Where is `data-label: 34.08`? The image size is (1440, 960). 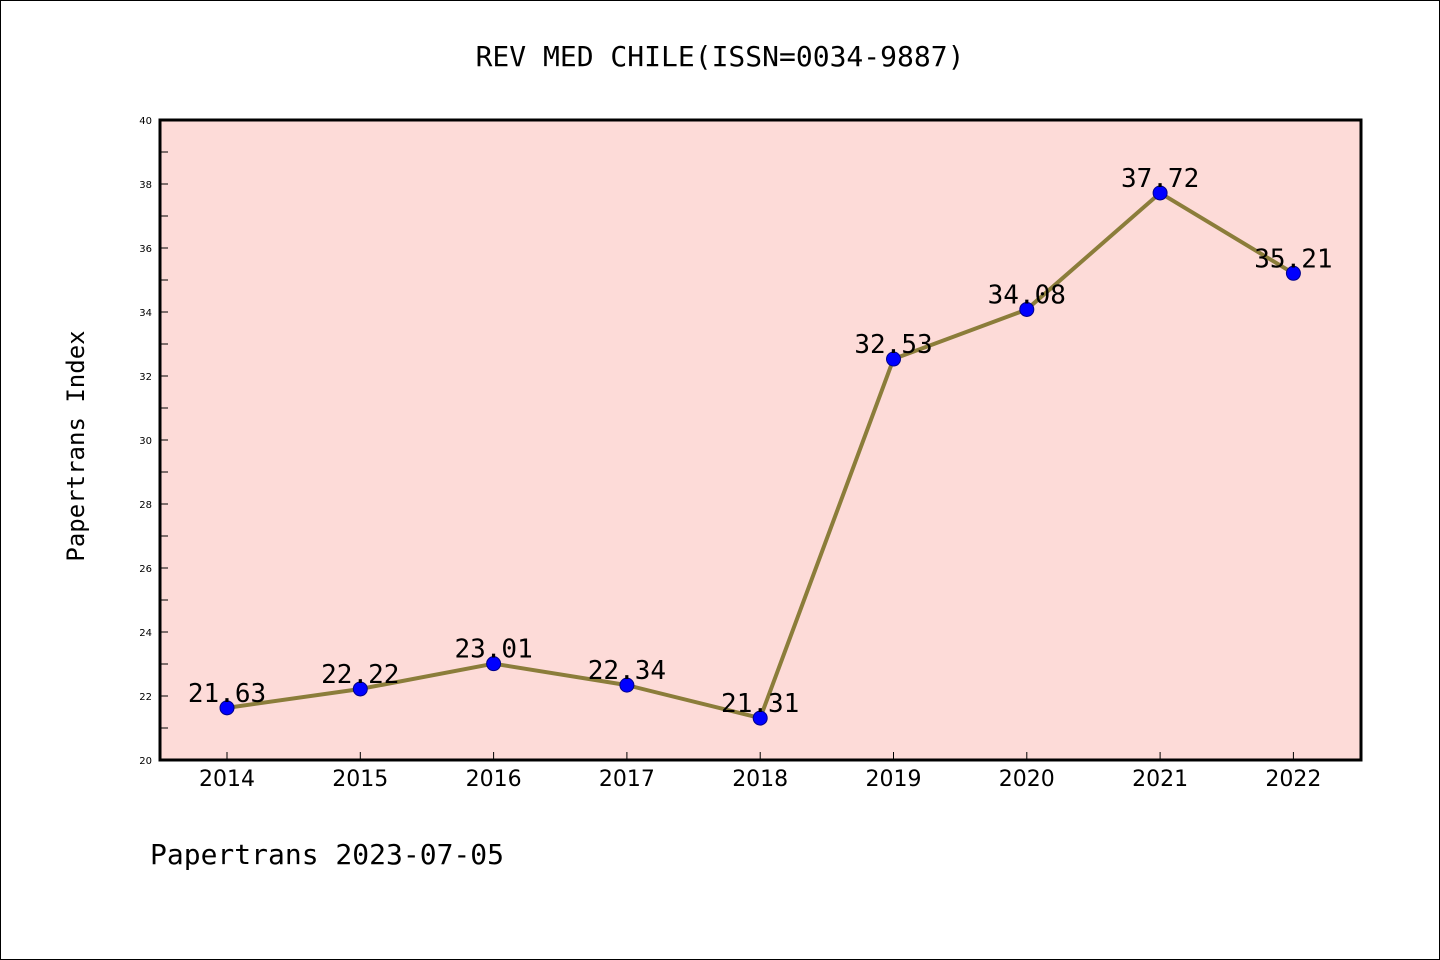
data-label: 34.08 is located at coordinates (1027, 295).